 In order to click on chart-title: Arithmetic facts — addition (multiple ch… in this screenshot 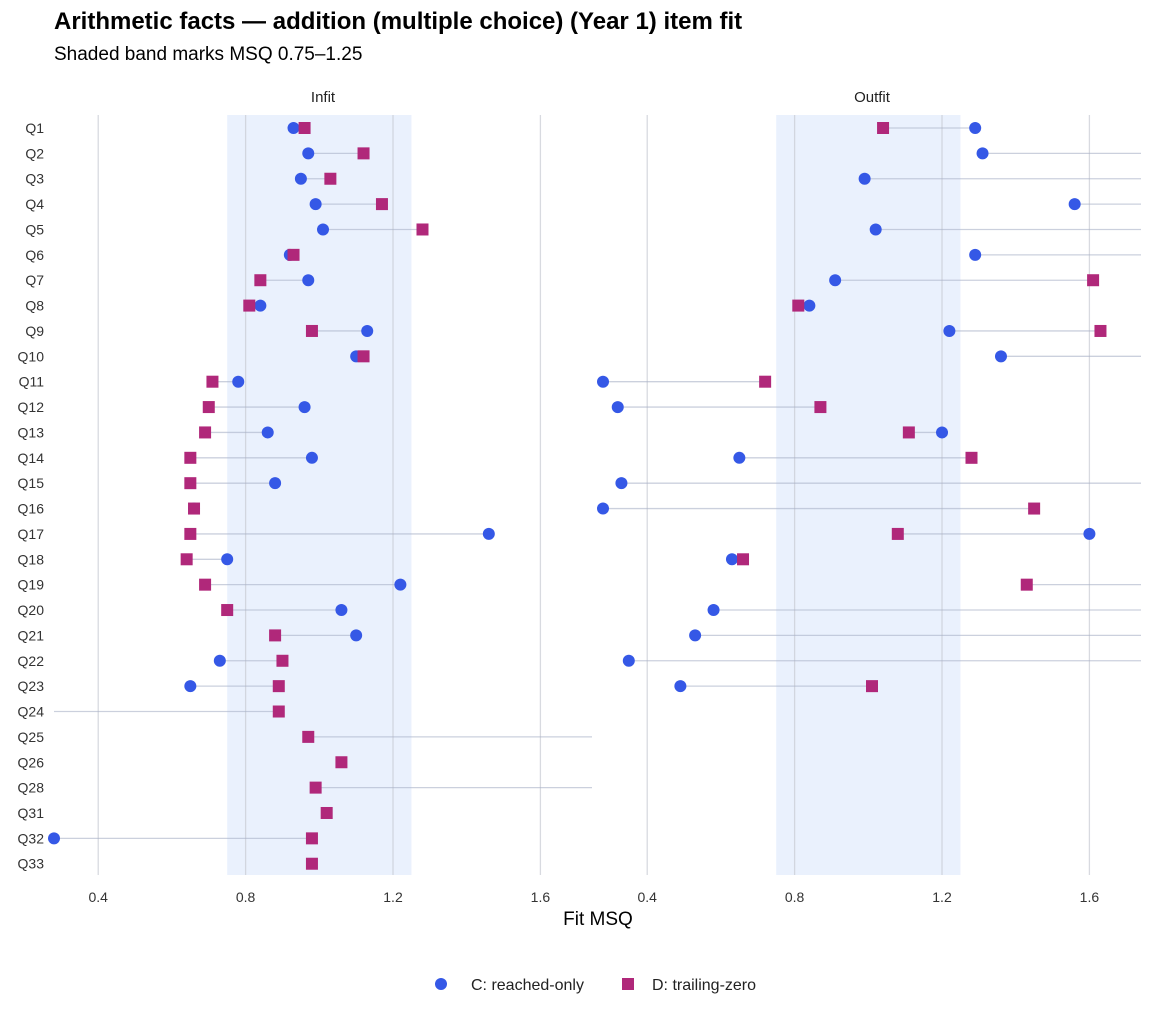, I will do `click(398, 21)`.